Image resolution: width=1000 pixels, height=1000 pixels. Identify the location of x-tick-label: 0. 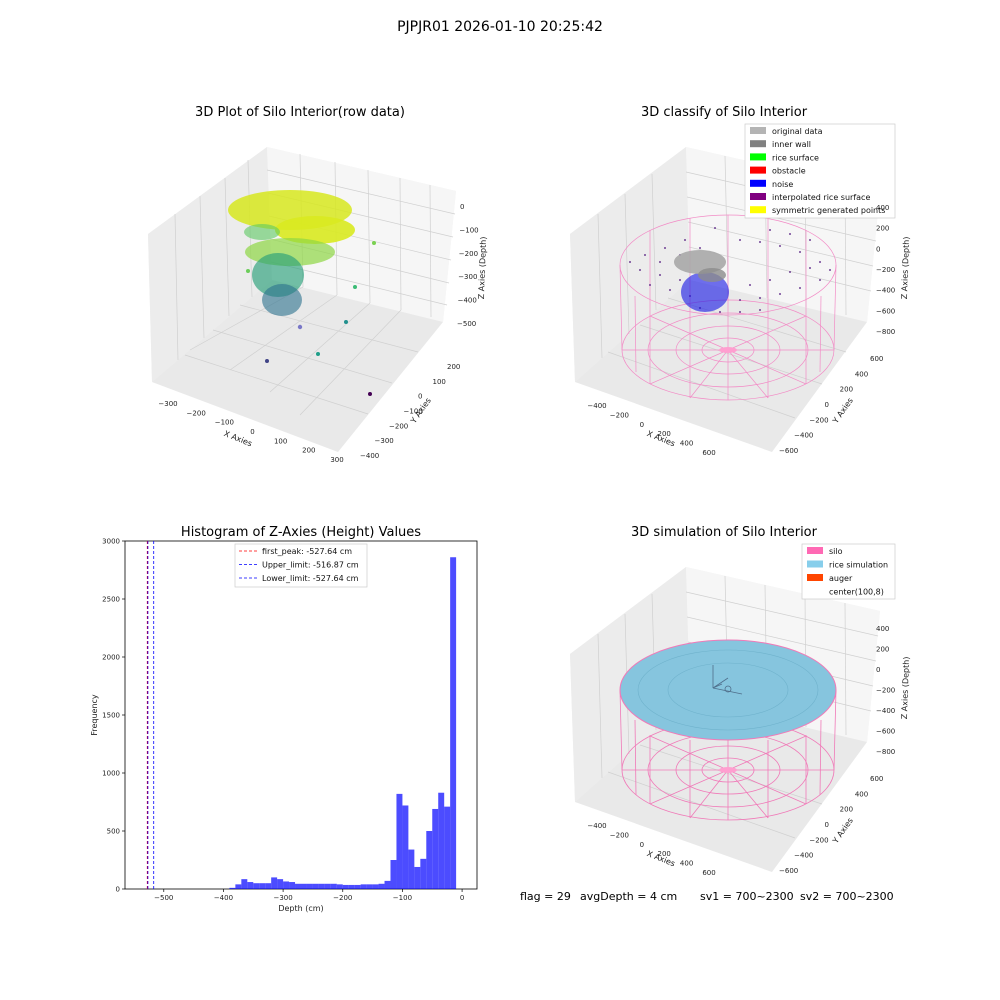
(462, 898).